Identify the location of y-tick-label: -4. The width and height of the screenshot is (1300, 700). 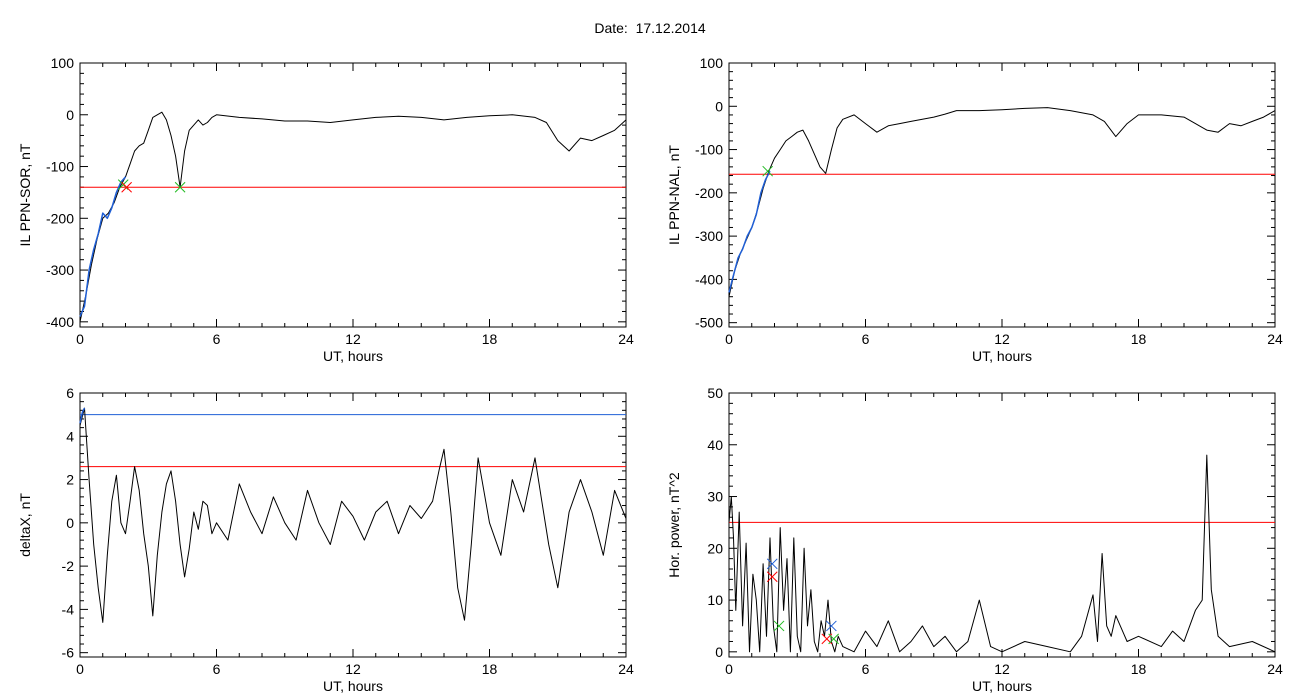
(68, 609).